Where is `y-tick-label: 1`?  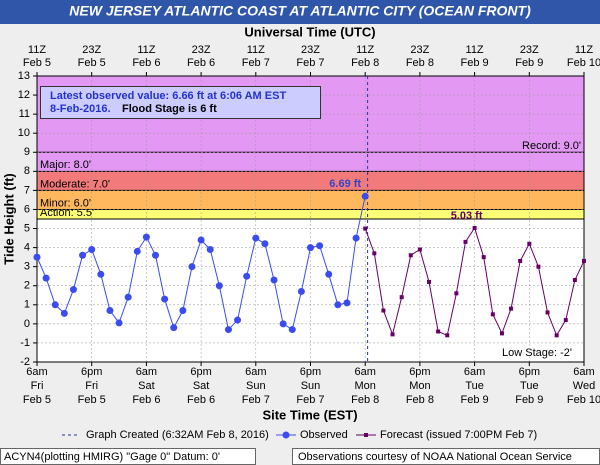
y-tick-label: 1 is located at coordinates (27, 305).